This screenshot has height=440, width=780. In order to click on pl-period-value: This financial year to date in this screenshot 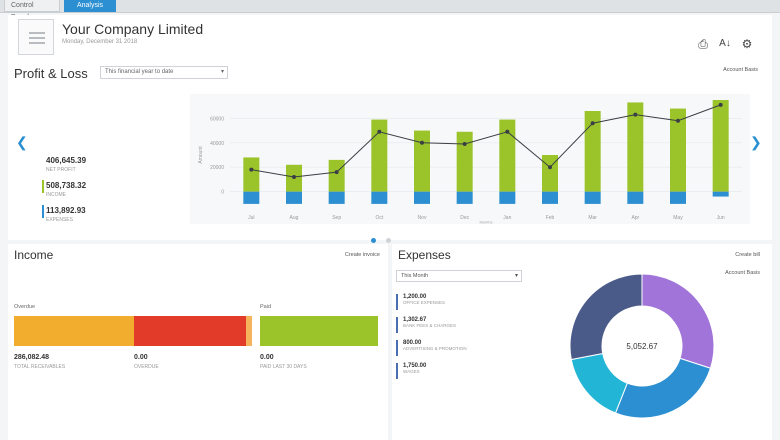, I will do `click(139, 72)`.